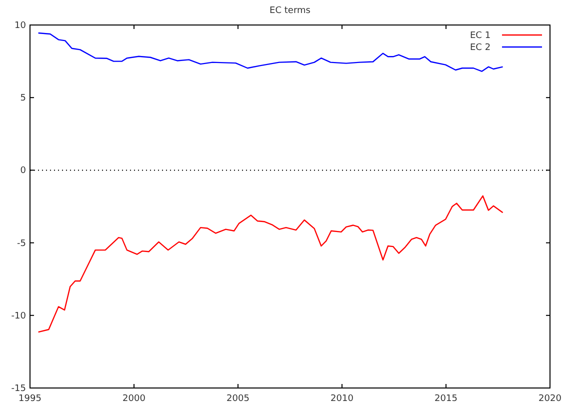 This screenshot has width=563, height=412. I want to click on x-tick-label: 2005, so click(238, 399).